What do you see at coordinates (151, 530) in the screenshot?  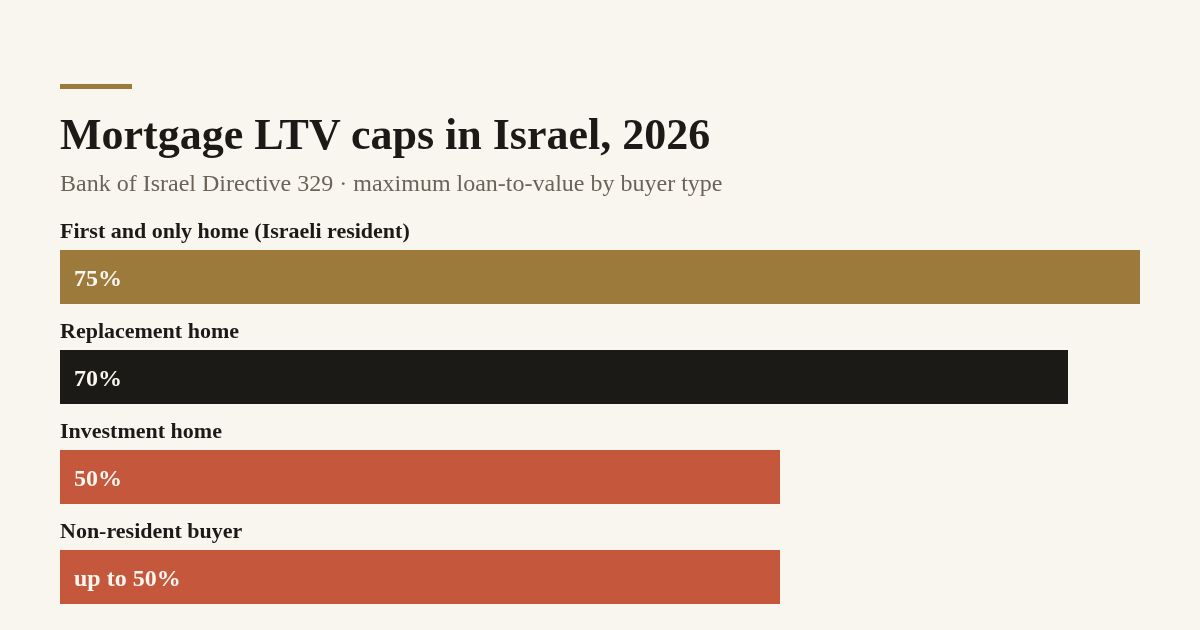 I see `y-tick-label: Non-resident buyer` at bounding box center [151, 530].